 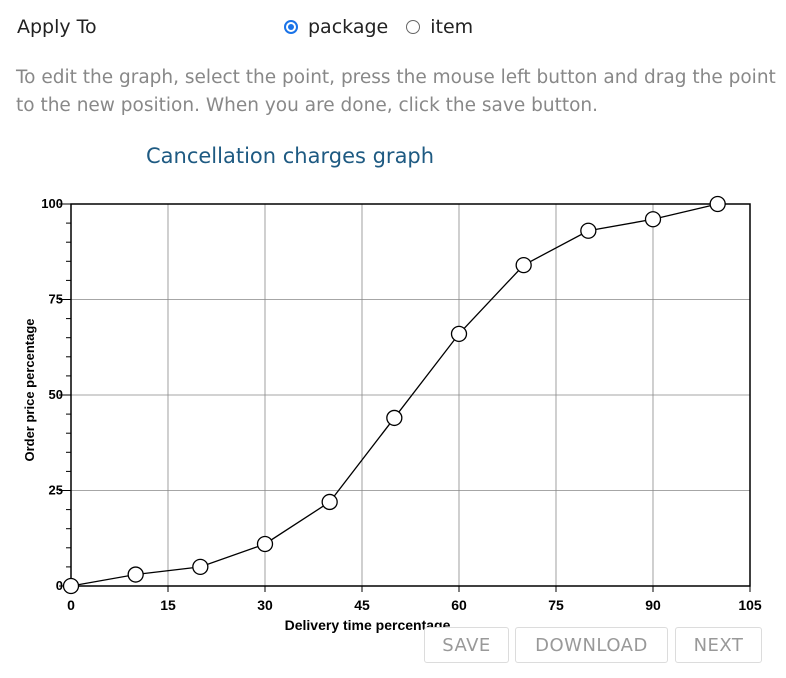 I want to click on next-button: NEXT, so click(x=718, y=645).